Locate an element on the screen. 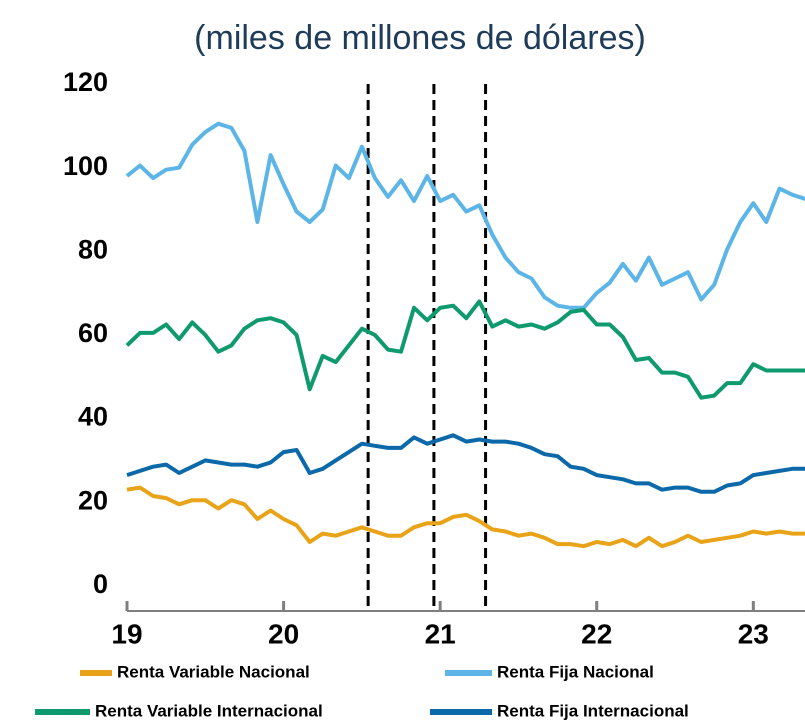 This screenshot has height=724, width=805. y-tick-label: 60 is located at coordinates (93, 333).